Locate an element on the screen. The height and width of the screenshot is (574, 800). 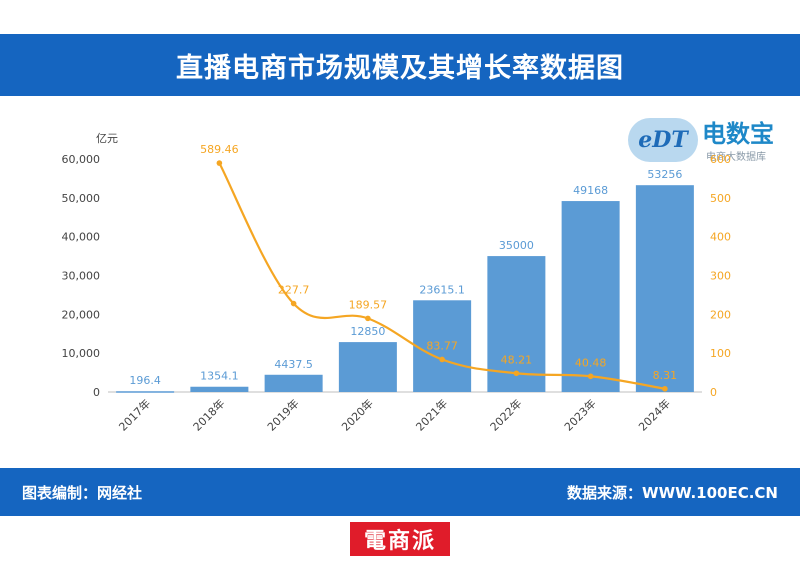
y-right-tick-label: 0 is located at coordinates (713, 392).